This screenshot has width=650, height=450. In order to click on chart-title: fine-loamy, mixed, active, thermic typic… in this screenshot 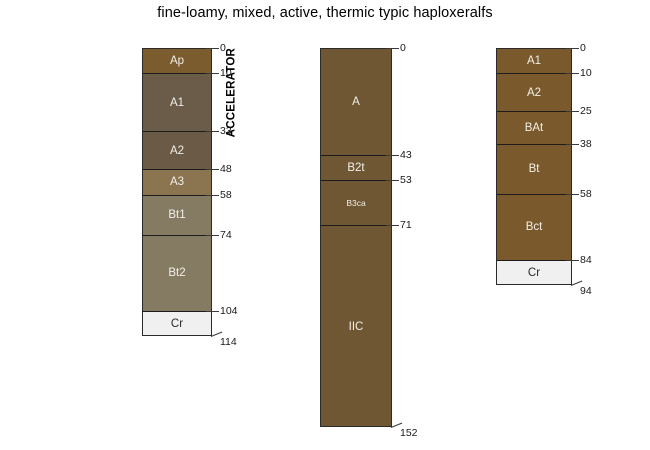, I will do `click(325, 13)`.